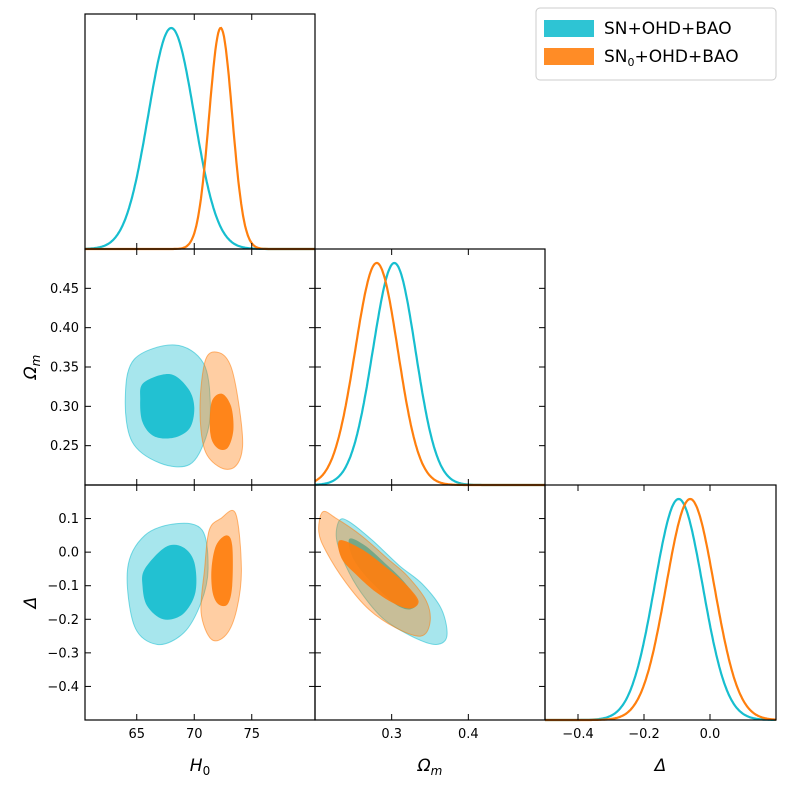 This screenshot has height=789, width=789. Describe the element at coordinates (63, 620) in the screenshot. I see `y-tick-label: −0.2` at that location.